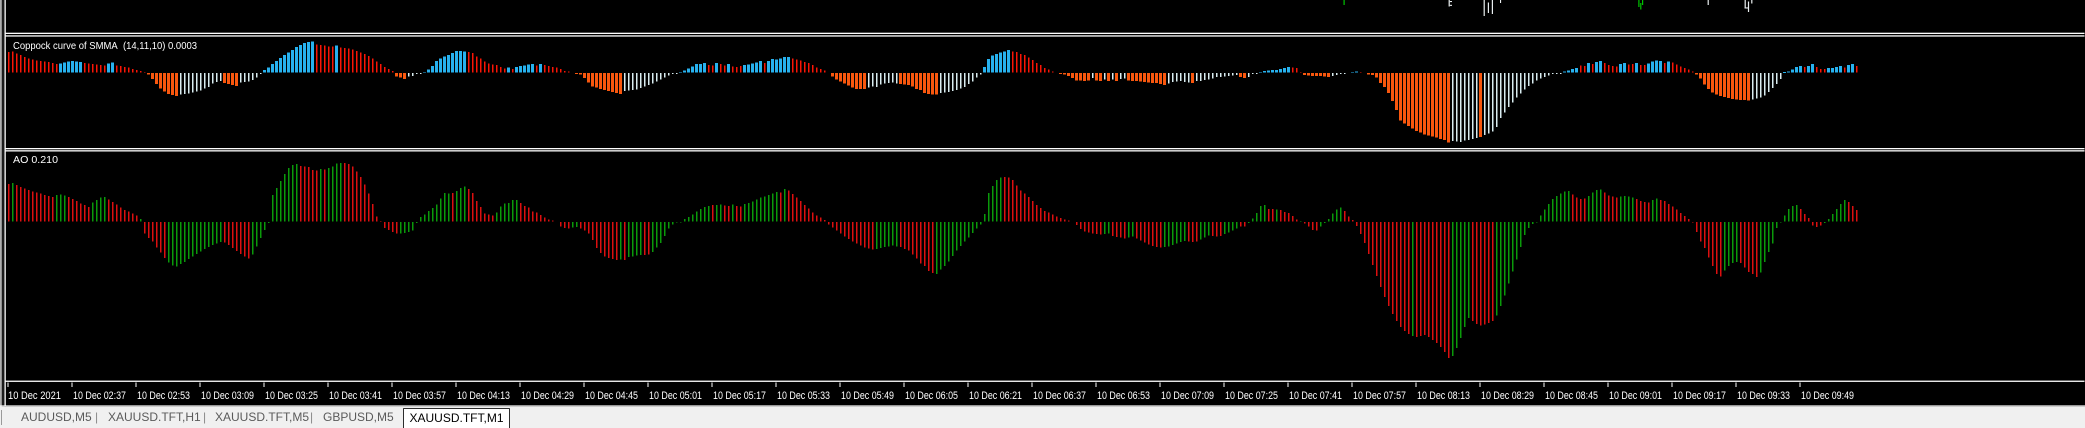 The width and height of the screenshot is (2085, 428). Describe the element at coordinates (105, 46) in the screenshot. I see `svg-text:Coppock curve of SMMA (14,11,: Coppock curve of SMMA (14,11,10) 0.0003` at that location.